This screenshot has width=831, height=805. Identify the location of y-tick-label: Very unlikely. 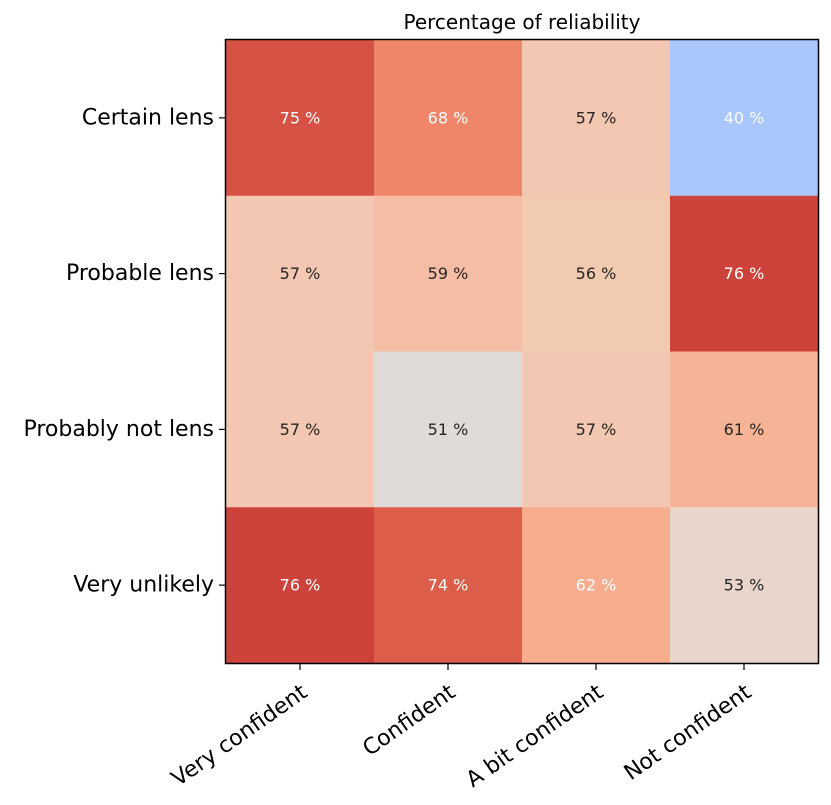
(143, 585).